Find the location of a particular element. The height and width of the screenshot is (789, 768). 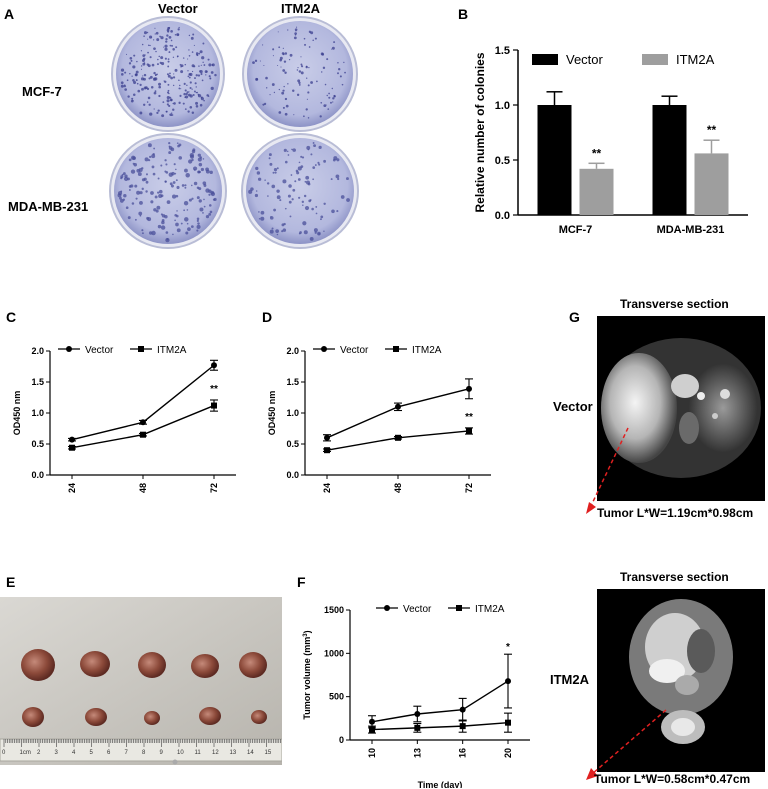

g-row-vector: Vector is located at coordinates (573, 406).